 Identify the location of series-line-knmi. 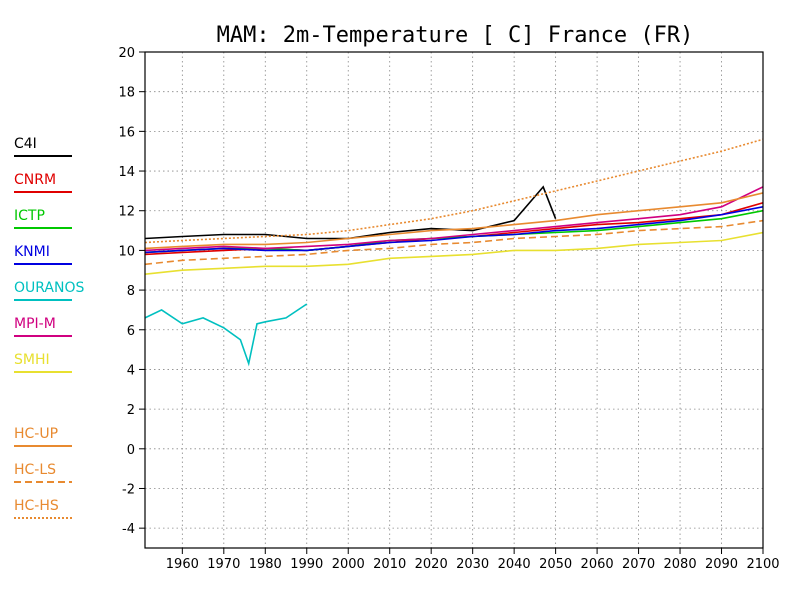
(454, 230).